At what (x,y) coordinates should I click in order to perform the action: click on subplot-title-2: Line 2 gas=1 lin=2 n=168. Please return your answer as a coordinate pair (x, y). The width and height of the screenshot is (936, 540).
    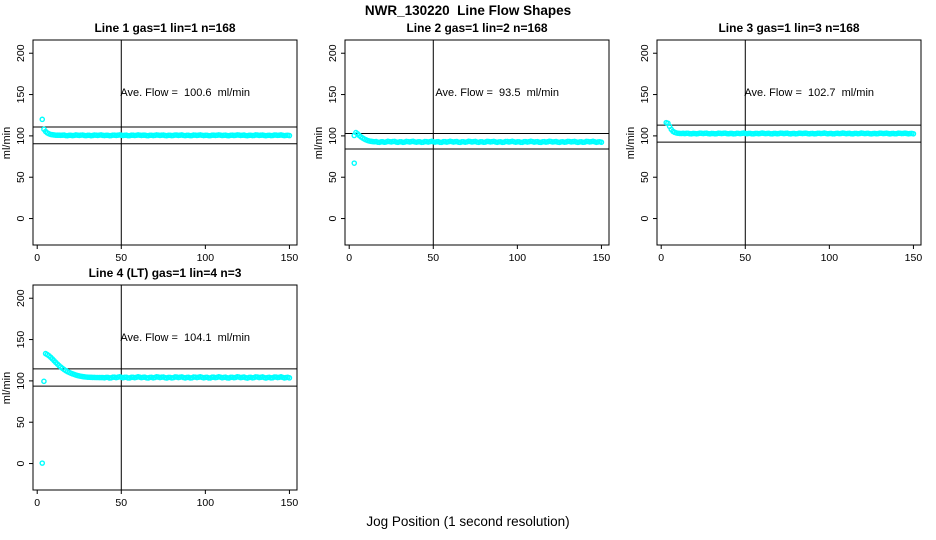
    Looking at the image, I should click on (477, 28).